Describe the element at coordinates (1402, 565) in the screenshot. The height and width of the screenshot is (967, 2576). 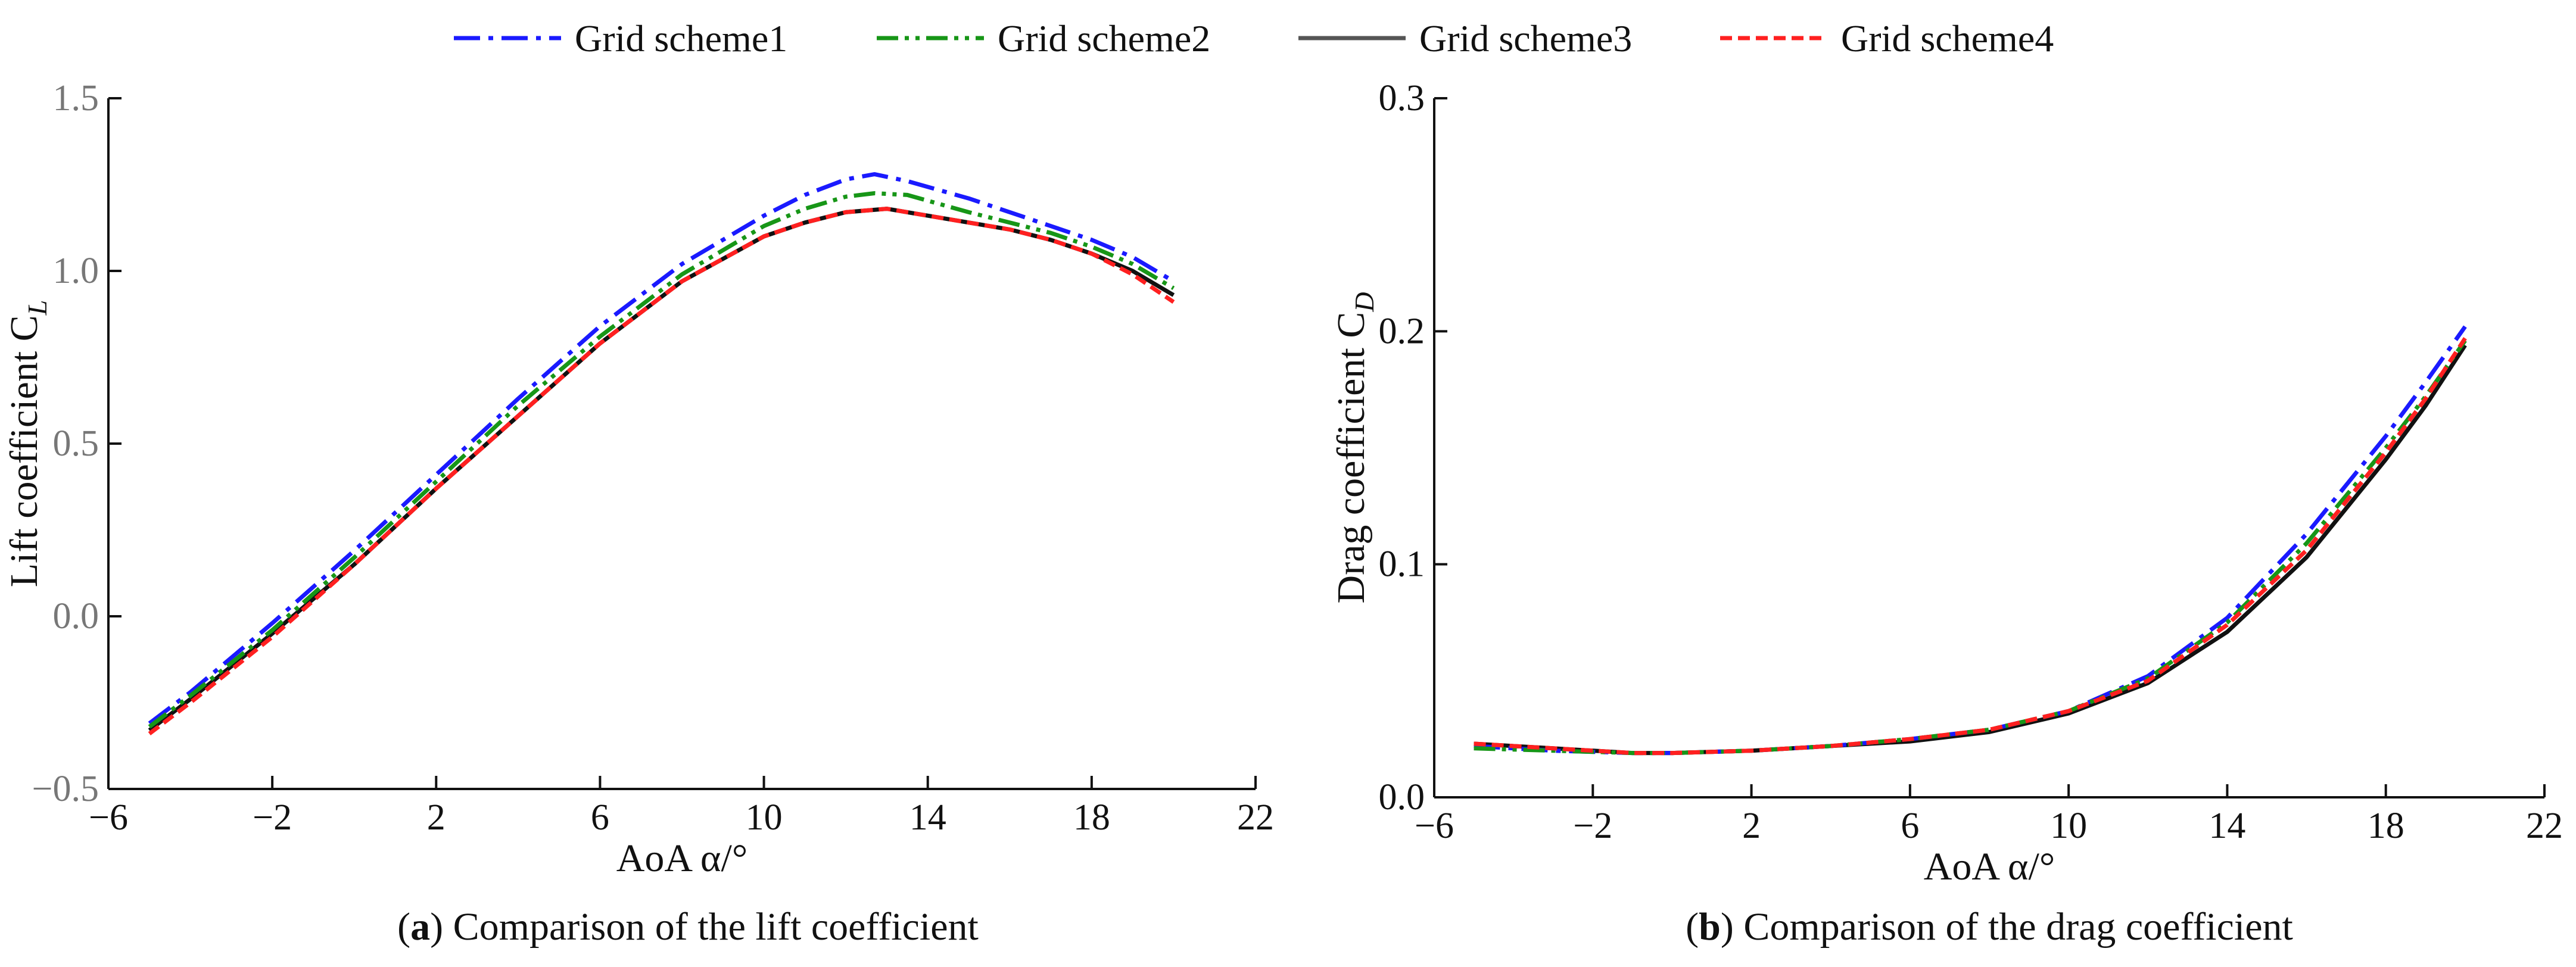
I see `y-tick-label: 0.1` at that location.